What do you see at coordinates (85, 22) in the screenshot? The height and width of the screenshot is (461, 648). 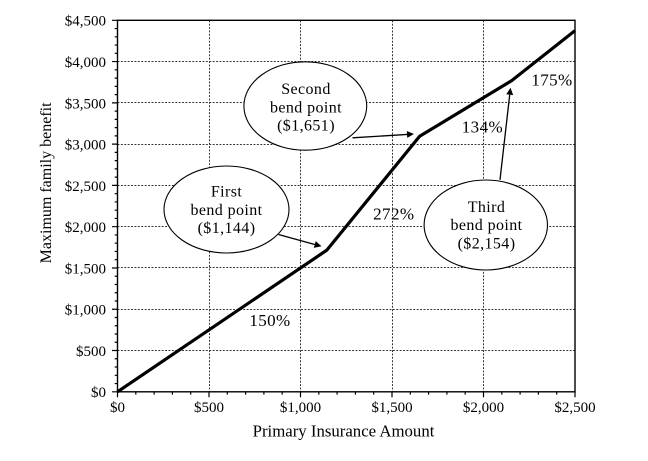 I see `svg-text: $4,500` at bounding box center [85, 22].